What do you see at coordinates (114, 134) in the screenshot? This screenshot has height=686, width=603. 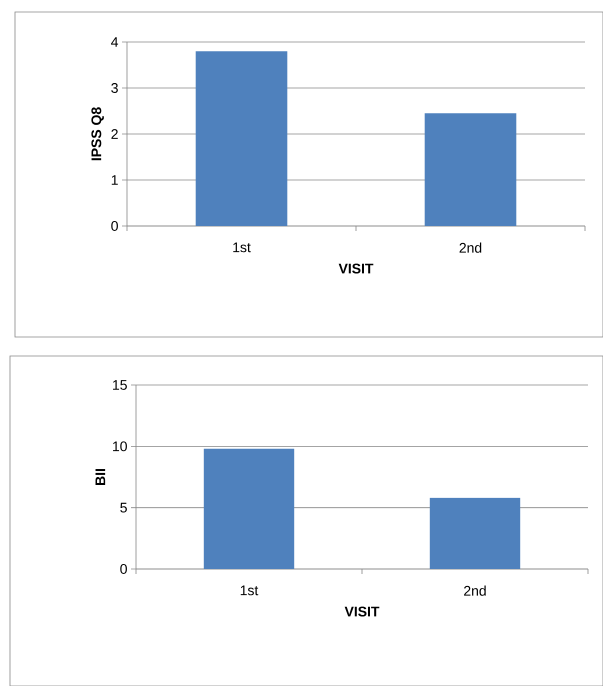 I see `y-tick-label: 2` at bounding box center [114, 134].